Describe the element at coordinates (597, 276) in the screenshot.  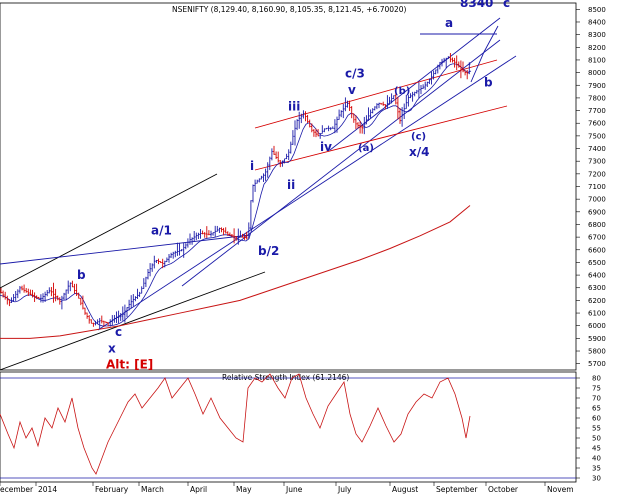
I see `price-tick-label: 6400` at that location.